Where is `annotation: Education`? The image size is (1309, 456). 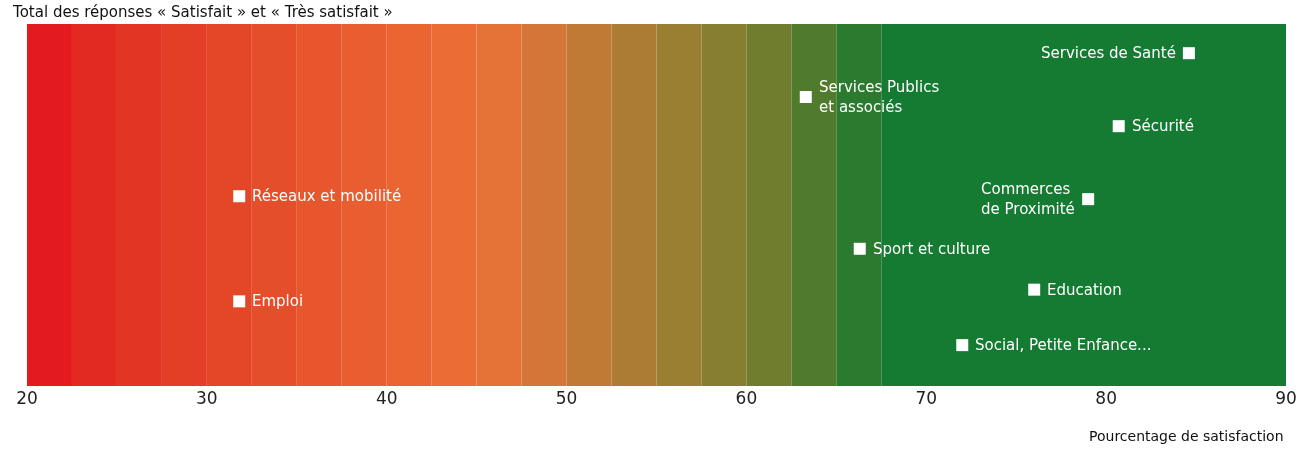 annotation: Education is located at coordinates (1084, 290).